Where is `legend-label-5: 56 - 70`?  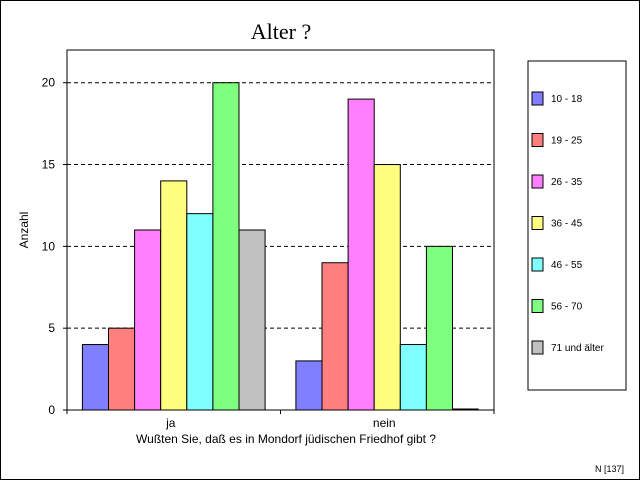 legend-label-5: 56 - 70 is located at coordinates (567, 307).